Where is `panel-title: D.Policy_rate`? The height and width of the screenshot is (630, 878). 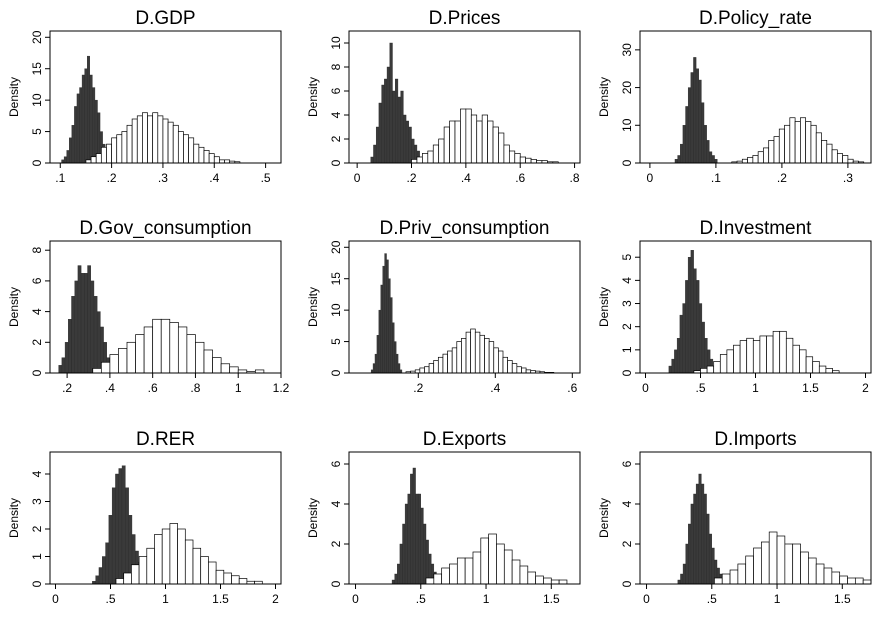 panel-title: D.Policy_rate is located at coordinates (755, 18).